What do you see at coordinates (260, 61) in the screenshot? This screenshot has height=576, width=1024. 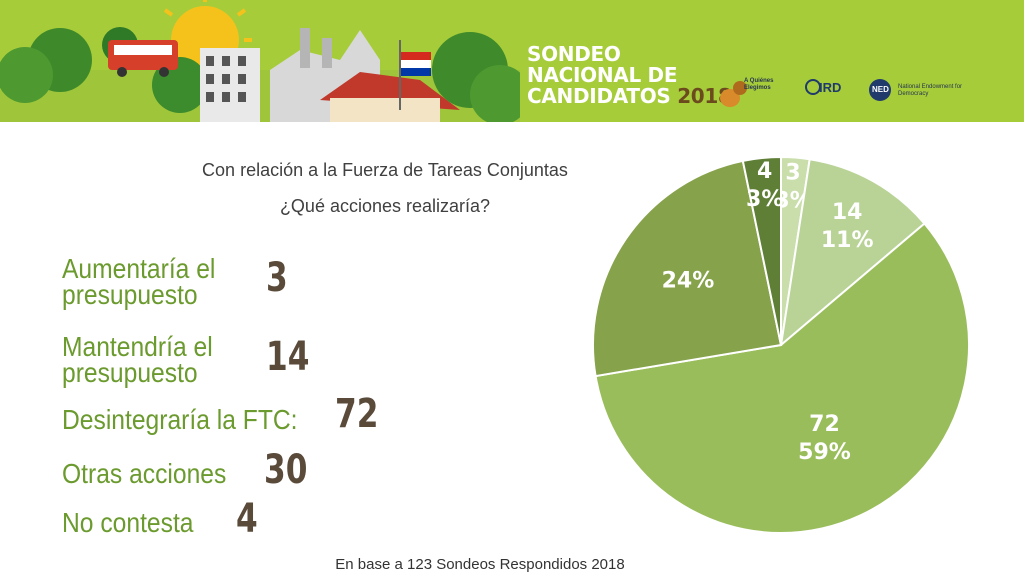 I see `banner-illustration` at bounding box center [260, 61].